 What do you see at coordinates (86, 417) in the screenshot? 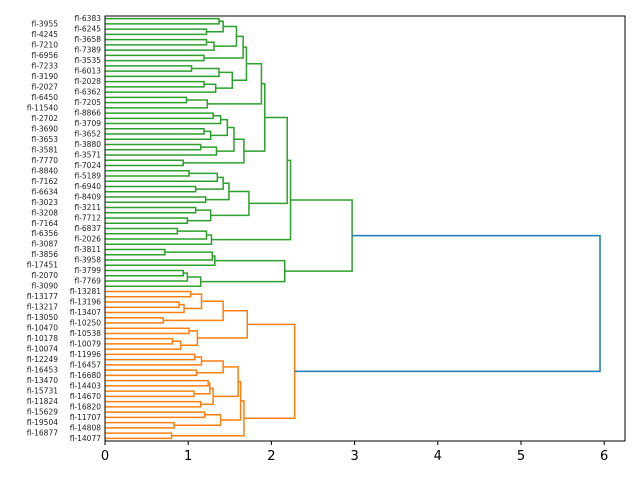
I see `leaf-label: fl-11707` at bounding box center [86, 417].